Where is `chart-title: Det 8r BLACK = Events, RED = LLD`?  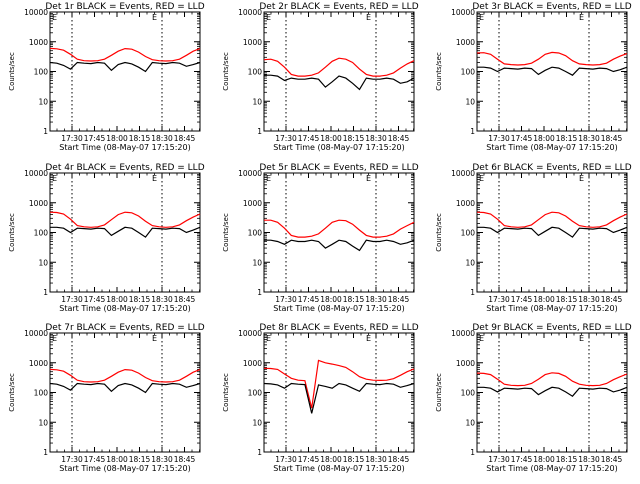 chart-title: Det 8r BLACK = Events, RED = LLD is located at coordinates (338, 328).